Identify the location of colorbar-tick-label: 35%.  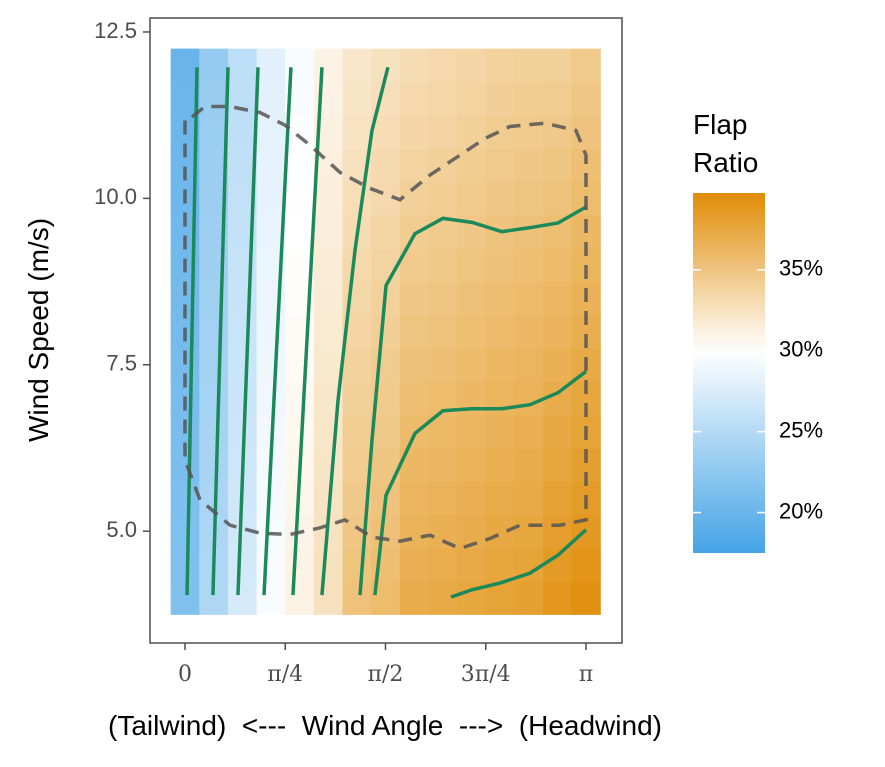
(801, 268).